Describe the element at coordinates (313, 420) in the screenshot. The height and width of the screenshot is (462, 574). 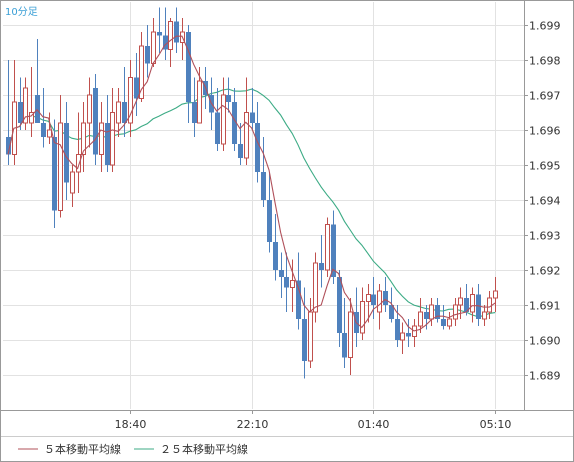
I see `x-tick-labels: 18:40 22:10 01:40 05:10` at that location.